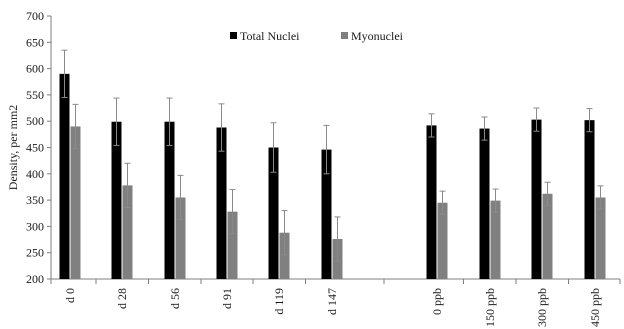 This screenshot has height=329, width=624. What do you see at coordinates (270, 36) in the screenshot?
I see `legend-label-total-nuclei: Total Nuclei` at bounding box center [270, 36].